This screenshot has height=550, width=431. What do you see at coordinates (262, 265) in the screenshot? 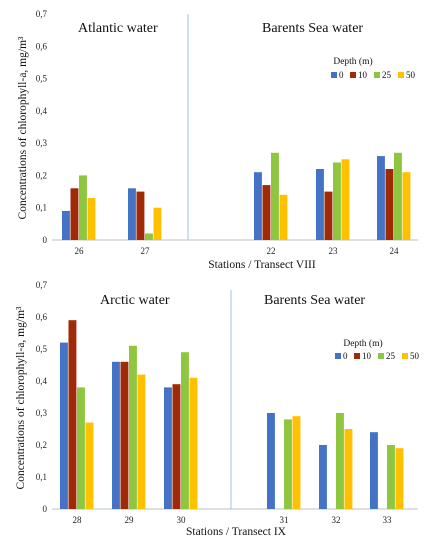
I see `x-axis-title: Stations / Transect VIII` at bounding box center [262, 265].